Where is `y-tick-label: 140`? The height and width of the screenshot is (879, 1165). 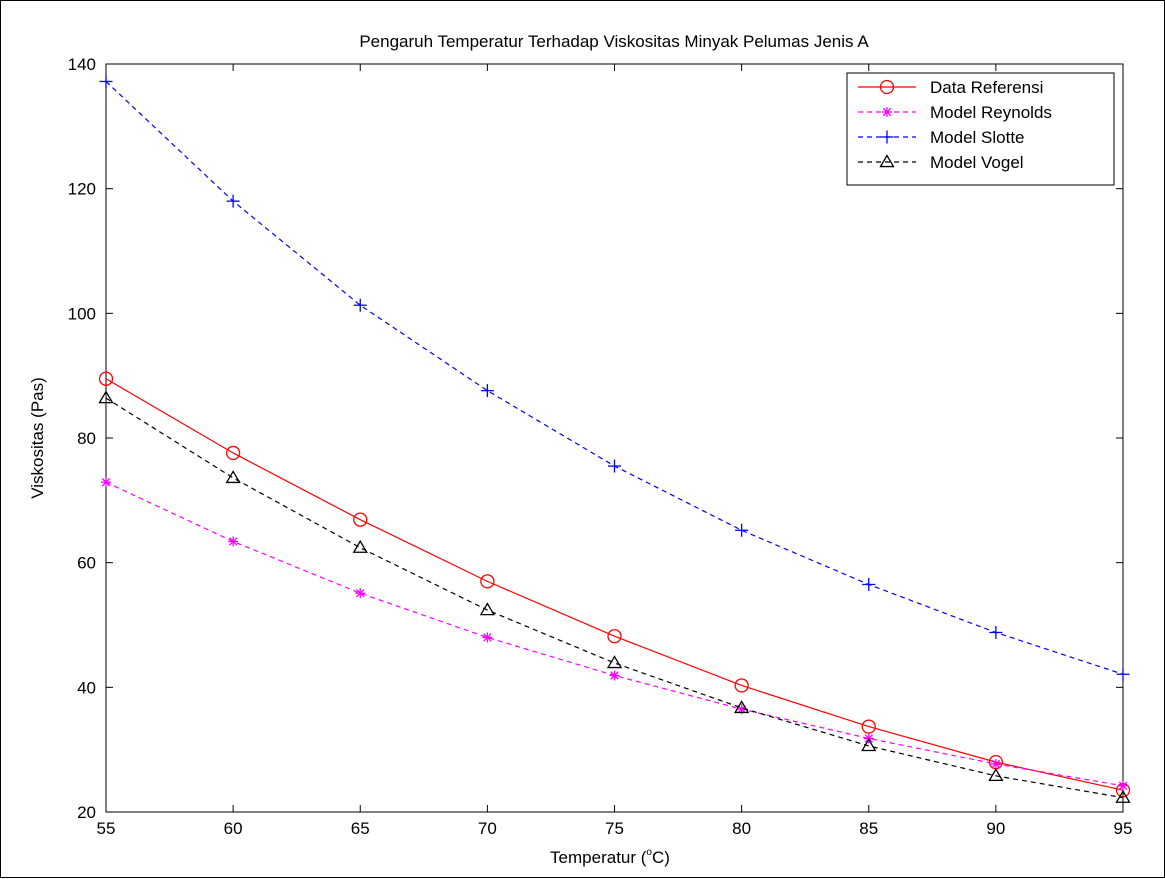
y-tick-label: 140 is located at coordinates (82, 64).